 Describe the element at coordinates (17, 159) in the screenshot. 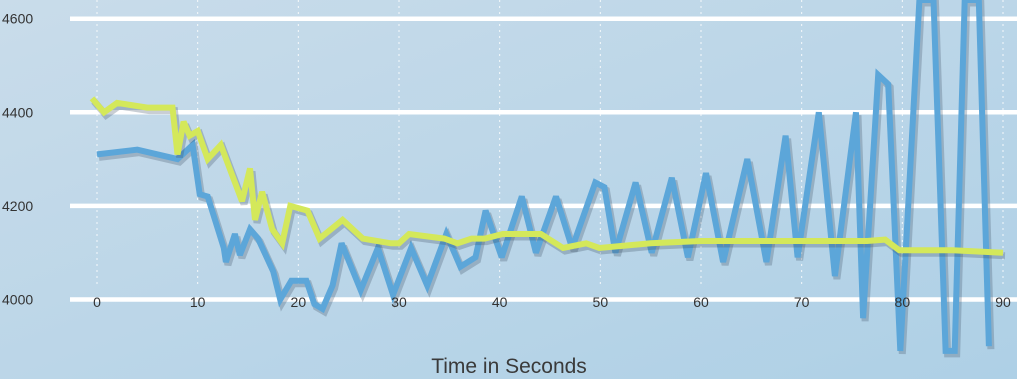

I see `y-tick-labels: 4000 4200 4400 4600` at that location.